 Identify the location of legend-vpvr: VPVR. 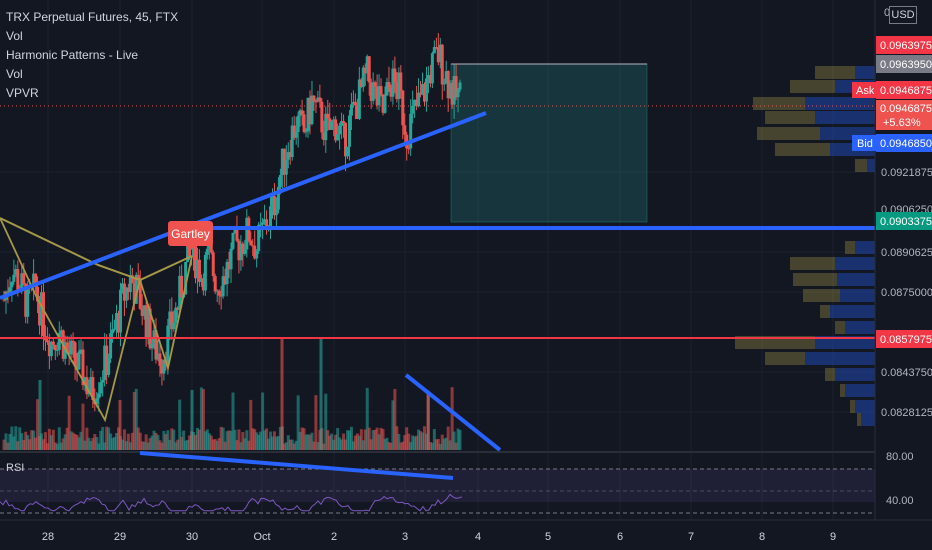
(22, 93).